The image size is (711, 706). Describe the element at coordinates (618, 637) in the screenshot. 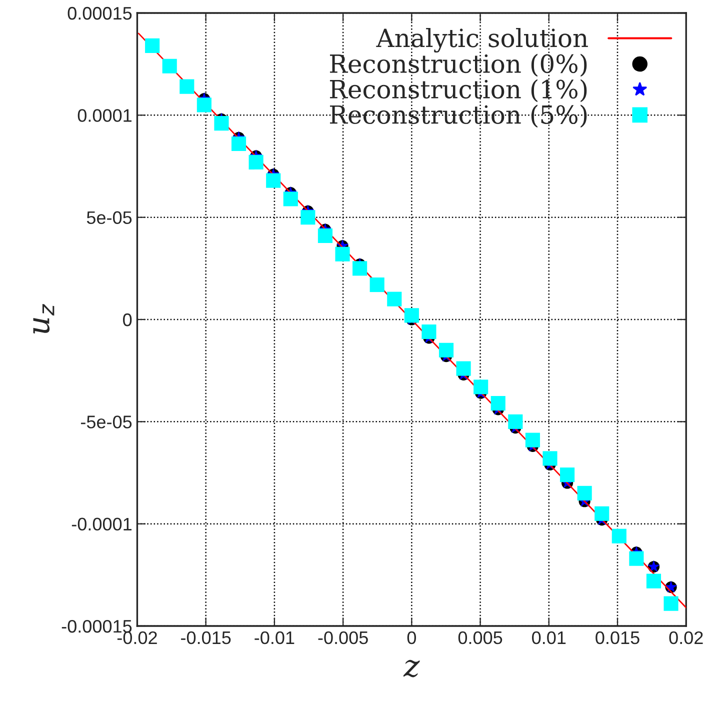

I see `x-tick-label: 0.015` at that location.